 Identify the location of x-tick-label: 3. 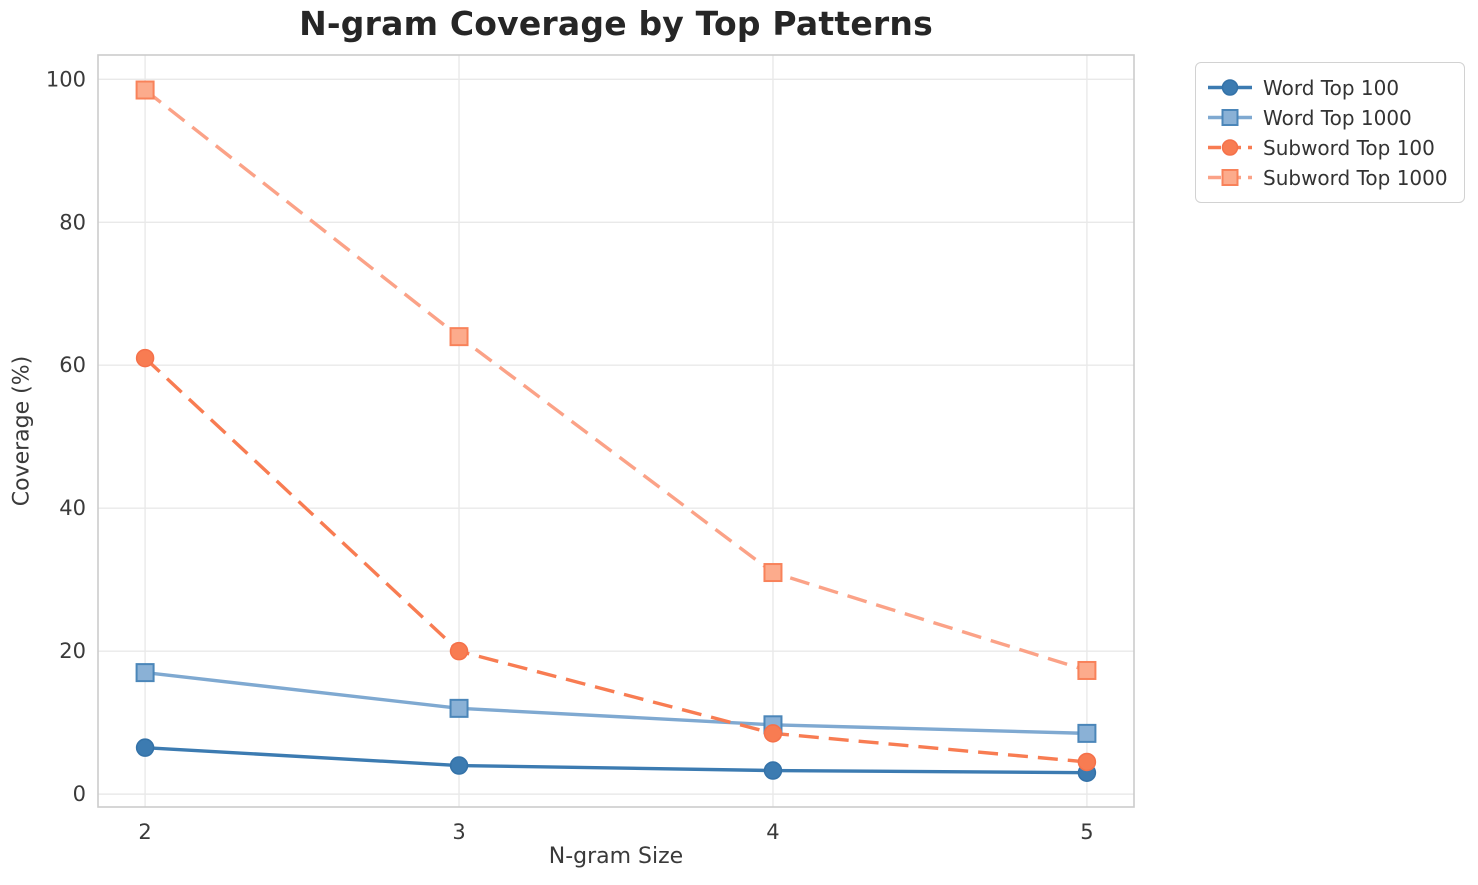
(458, 832).